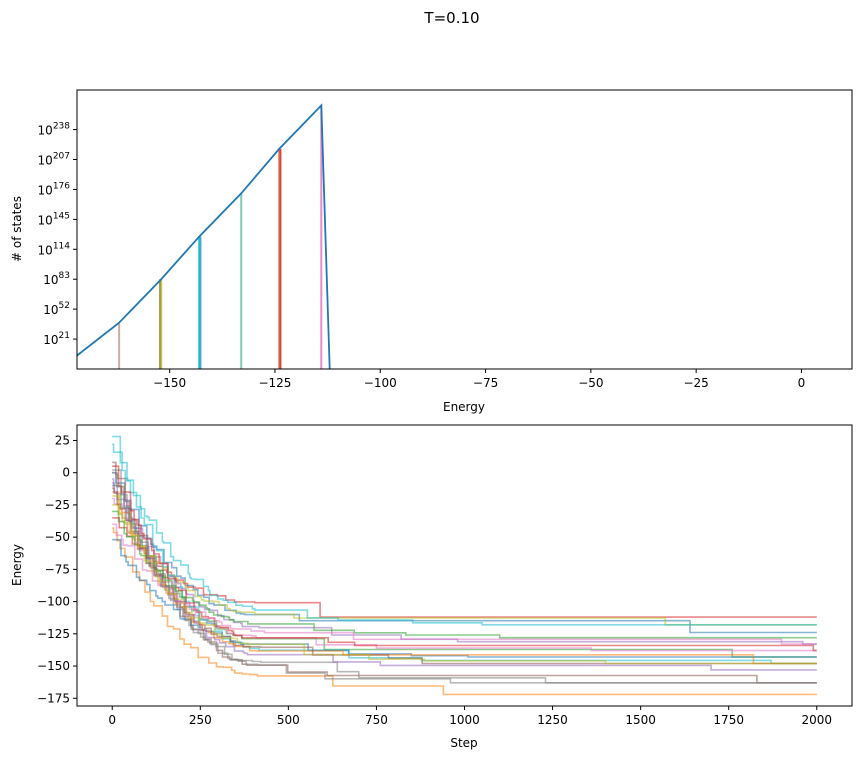  What do you see at coordinates (17, 229) in the screenshot?
I see `y-axis-label-top: # of states` at bounding box center [17, 229].